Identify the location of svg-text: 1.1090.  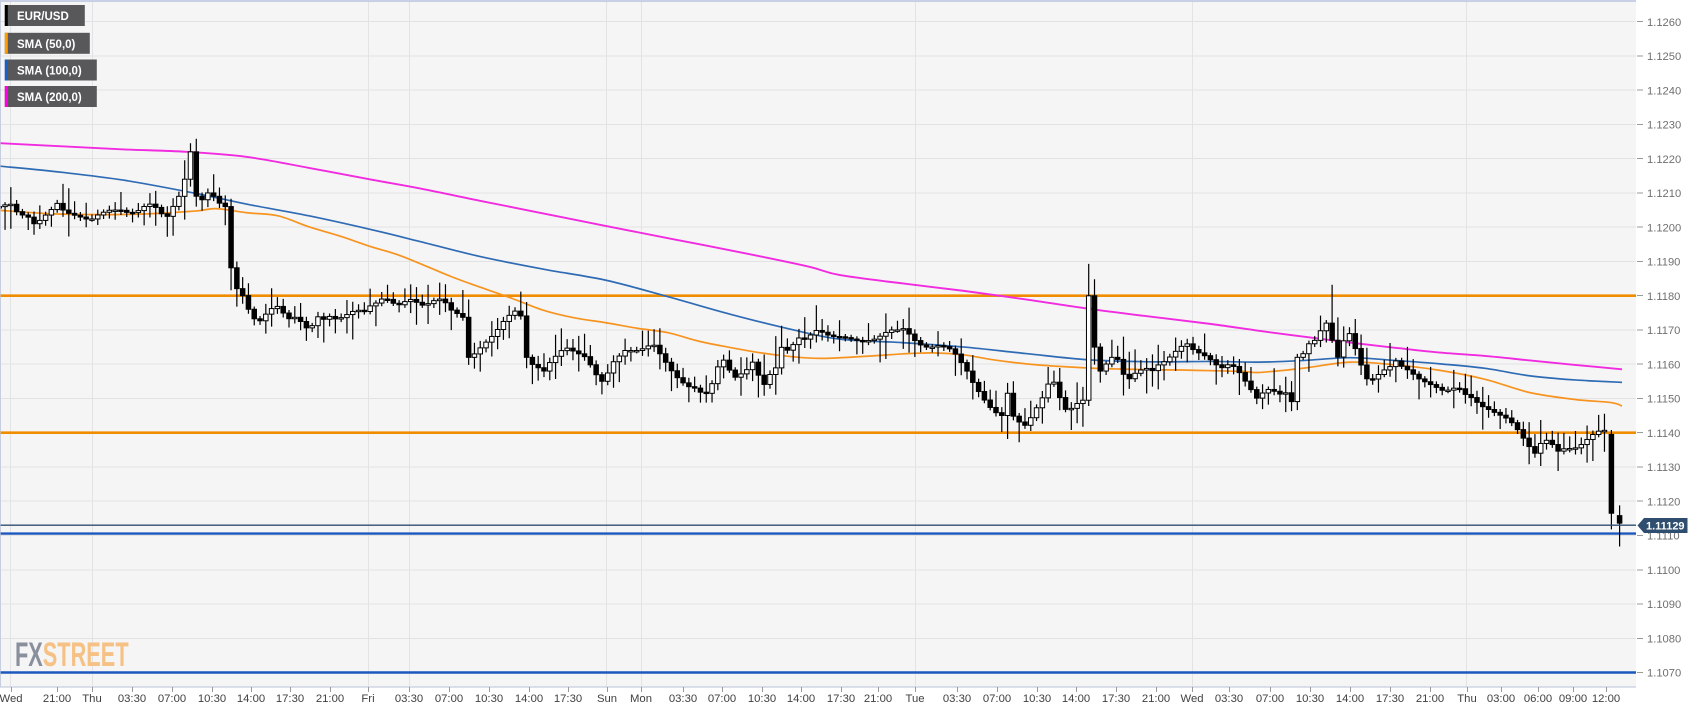
(1664, 605).